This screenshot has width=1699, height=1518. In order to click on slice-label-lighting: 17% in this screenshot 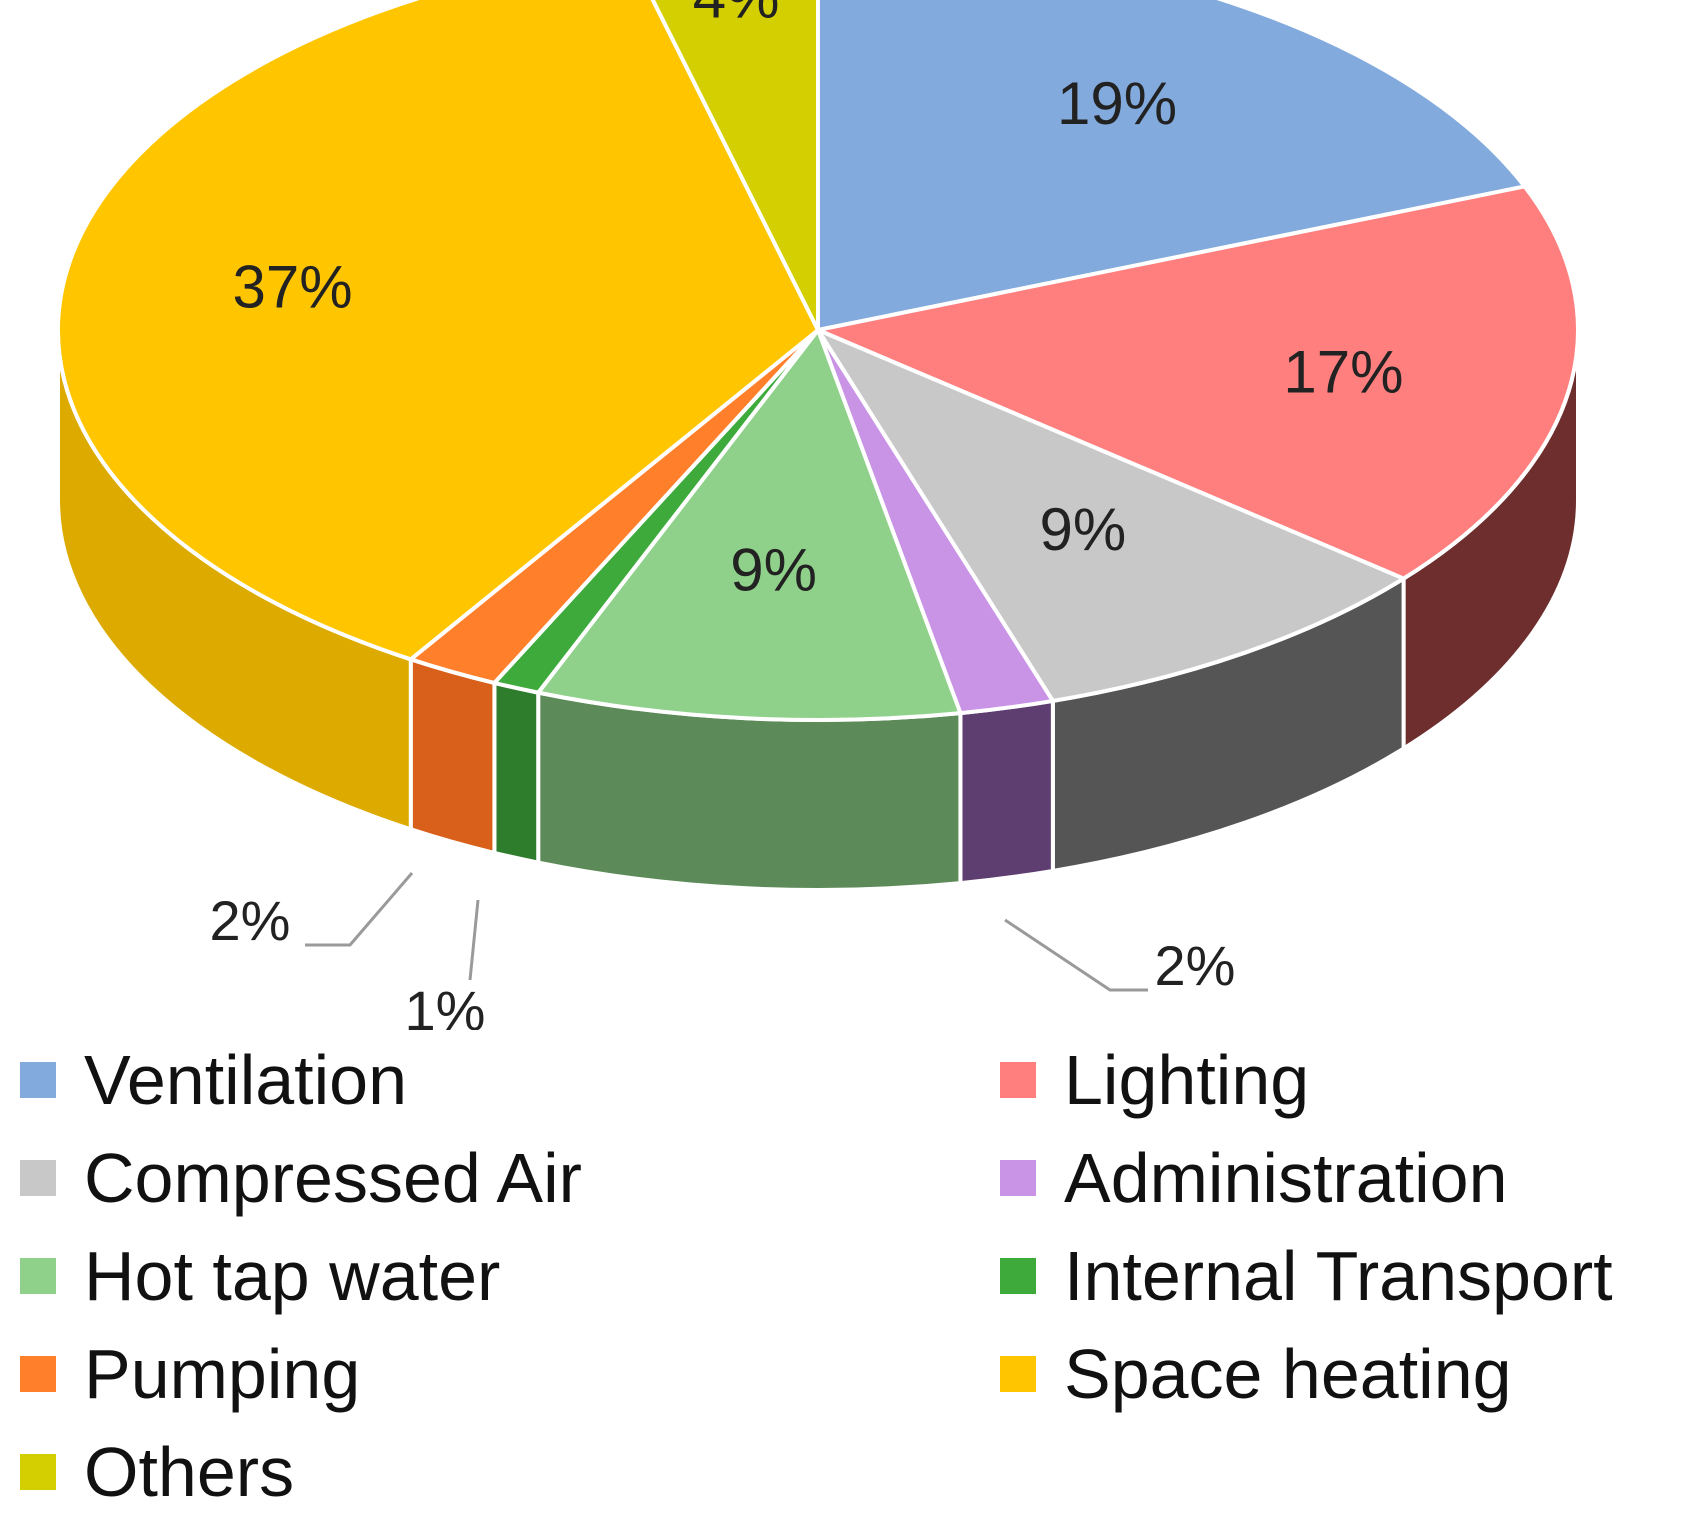, I will do `click(1343, 372)`.